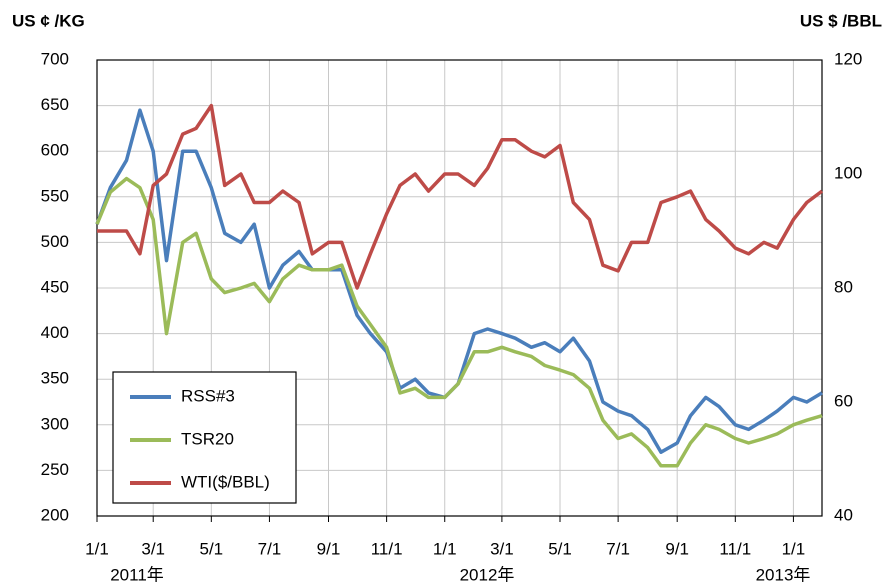  What do you see at coordinates (55, 332) in the screenshot?
I see `y-tick-label: 400` at bounding box center [55, 332].